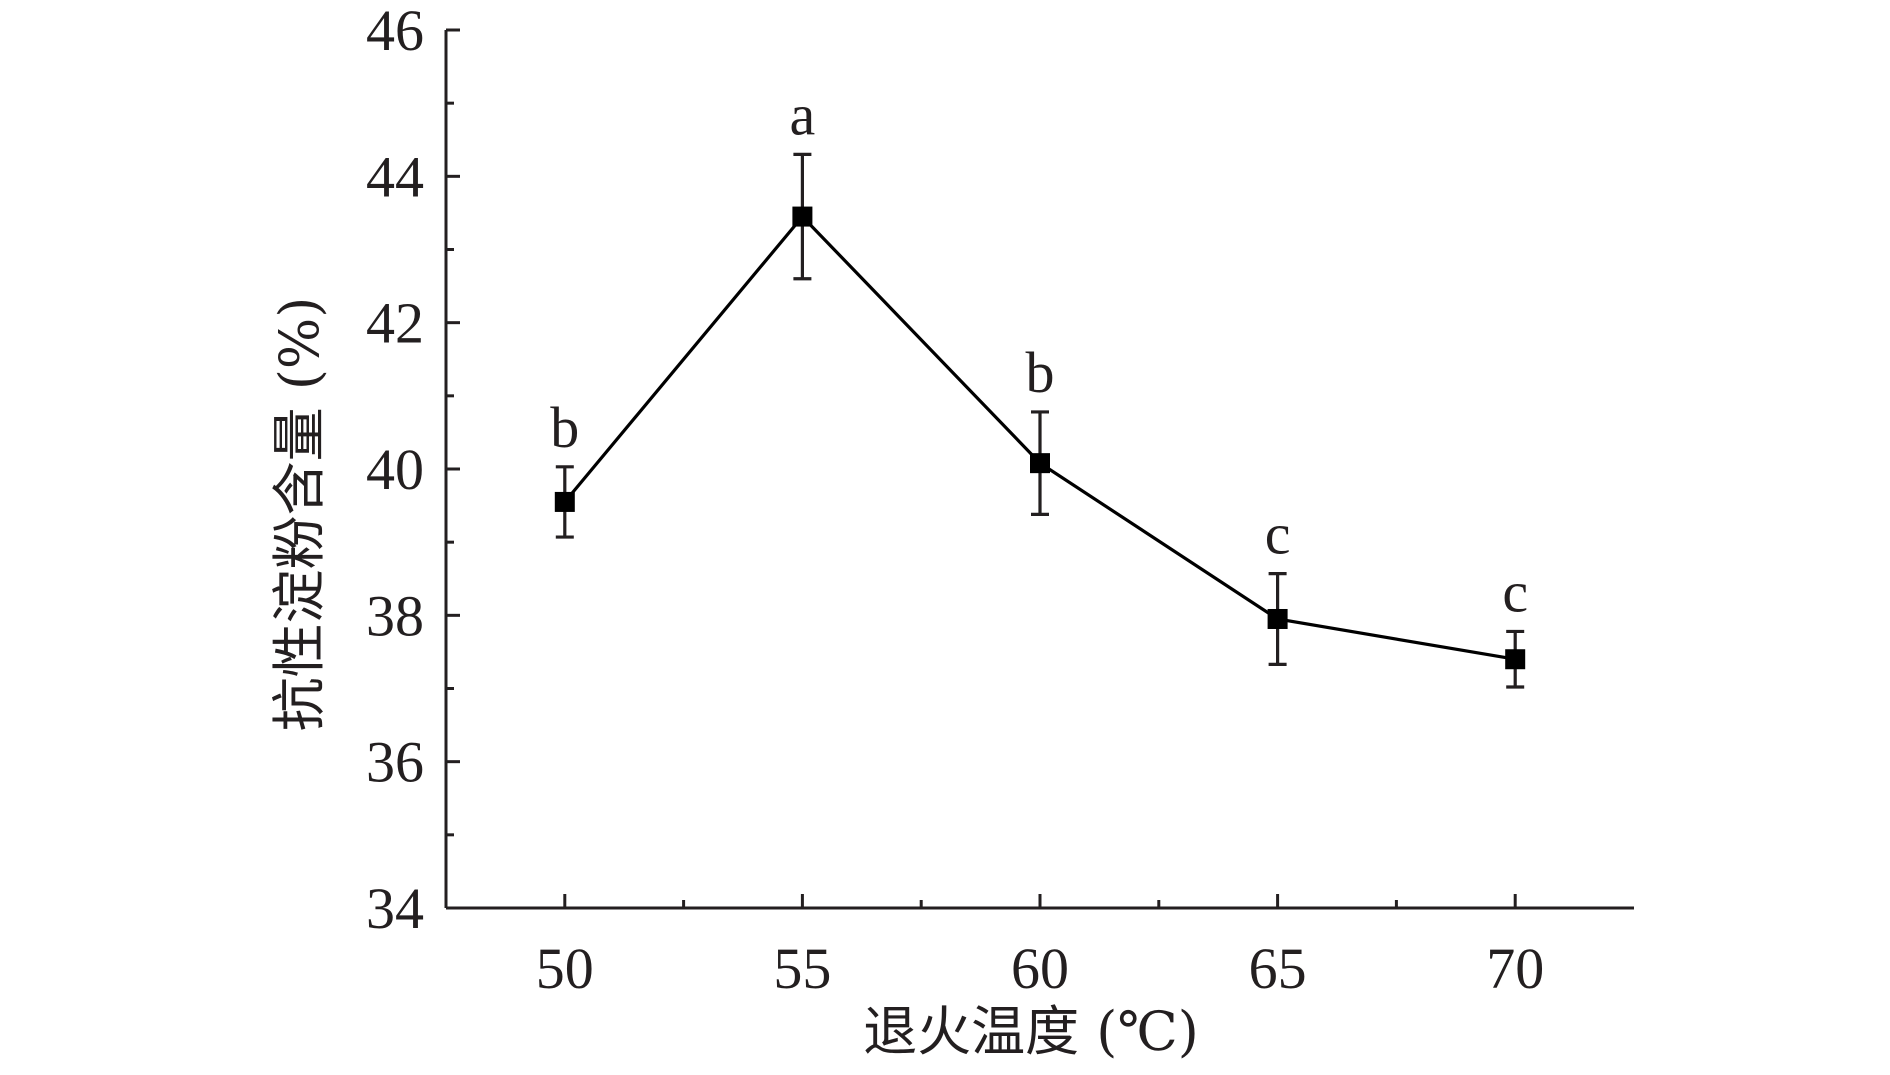 This screenshot has width=1890, height=1075. I want to click on y-tick-label: 44, so click(395, 176).